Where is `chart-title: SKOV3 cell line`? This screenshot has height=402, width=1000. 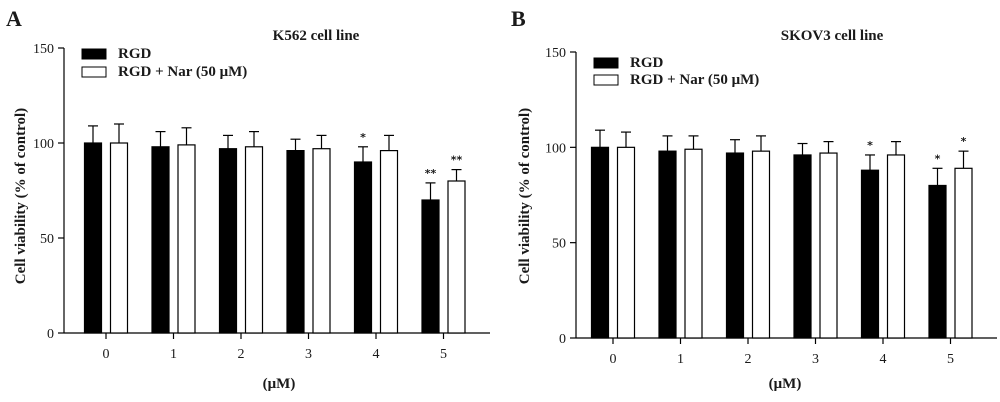
chart-title: SKOV3 cell line is located at coordinates (832, 36).